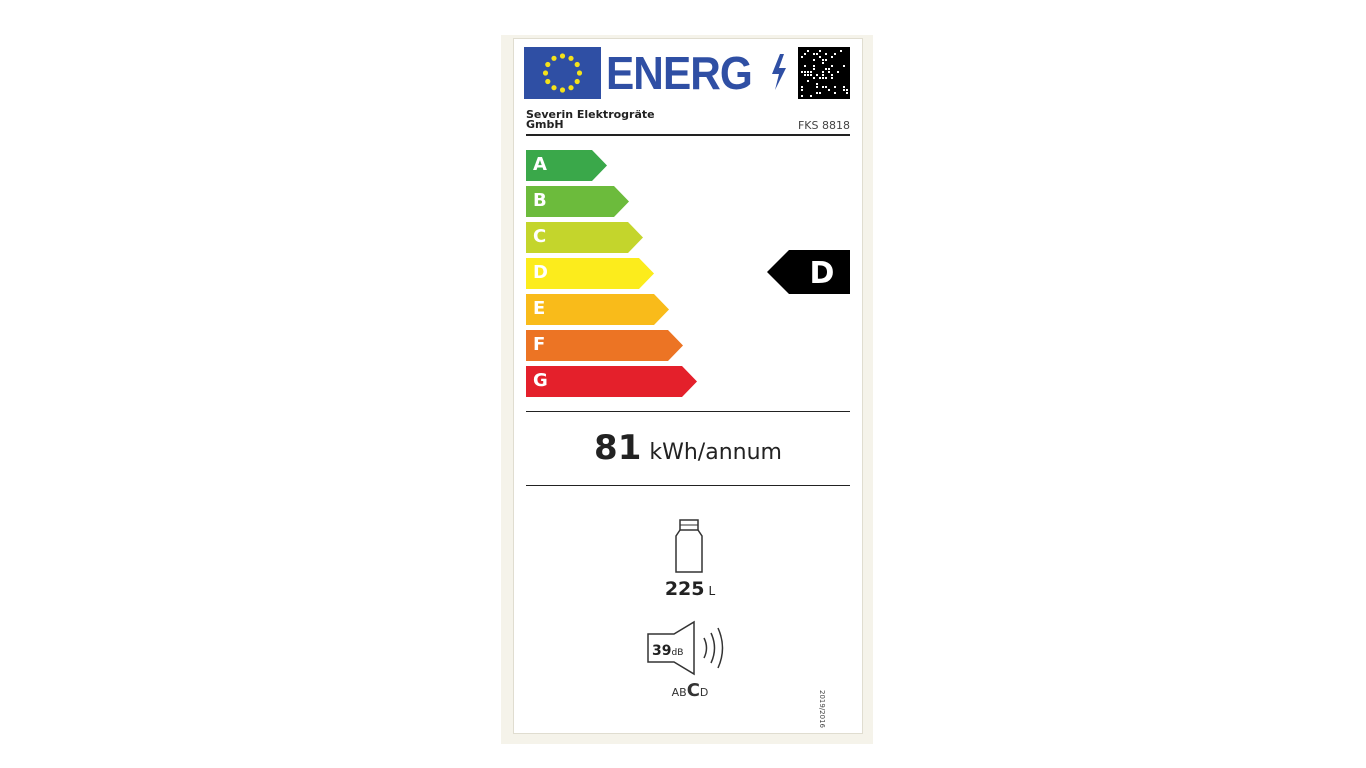 Image resolution: width=1366 pixels, height=768 pixels. What do you see at coordinates (808, 272) in the screenshot?
I see `rating-pointer: D` at bounding box center [808, 272].